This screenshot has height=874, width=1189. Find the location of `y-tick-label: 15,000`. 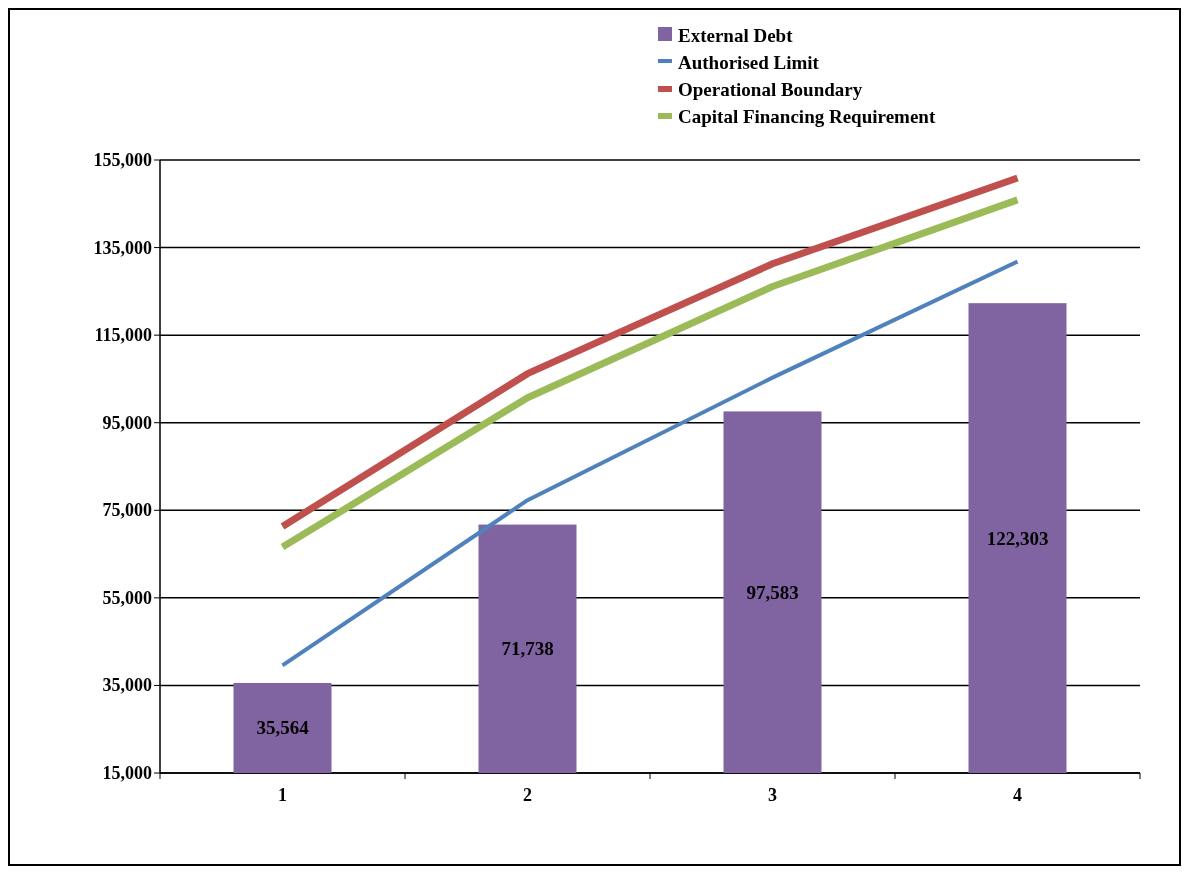

y-tick-label: 15,000 is located at coordinates (127, 773).